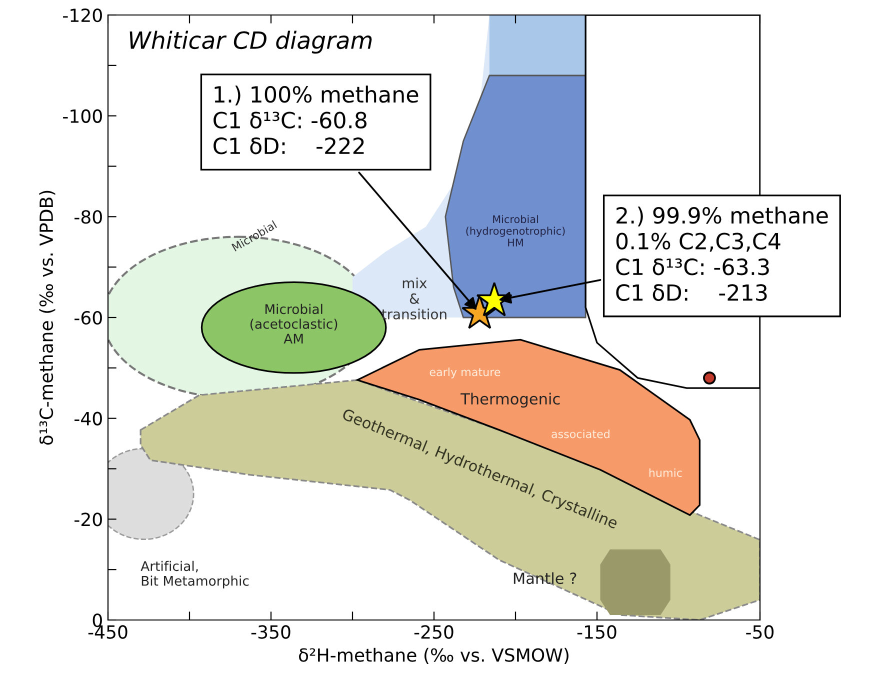 Image resolution: width=889 pixels, height=698 pixels. Describe the element at coordinates (760, 632) in the screenshot. I see `x-tick-label: -50` at that location.